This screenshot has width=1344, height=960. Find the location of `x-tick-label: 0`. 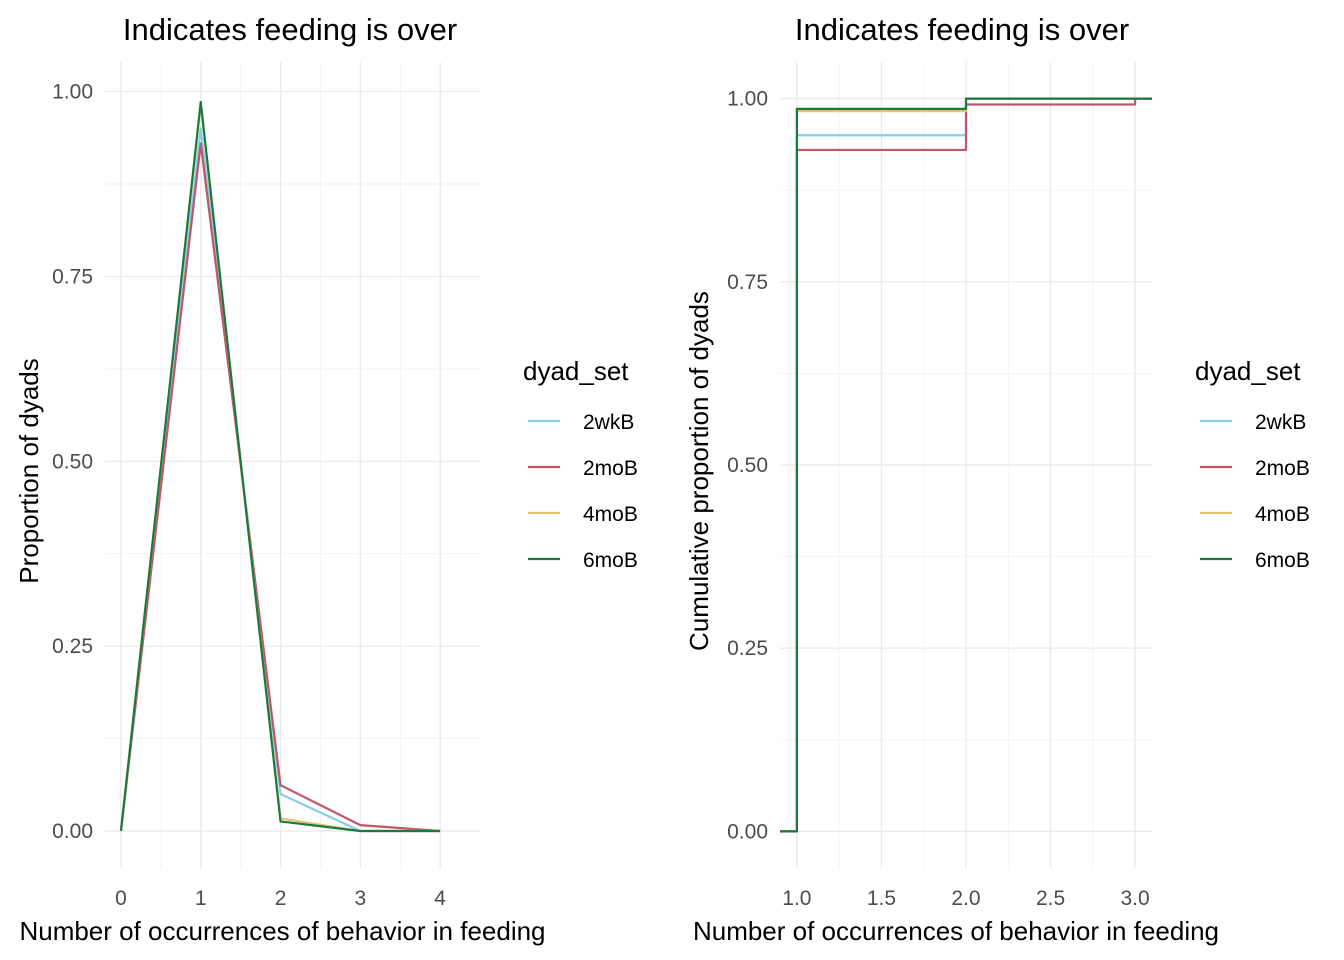

x-tick-label: 0 is located at coordinates (121, 898).